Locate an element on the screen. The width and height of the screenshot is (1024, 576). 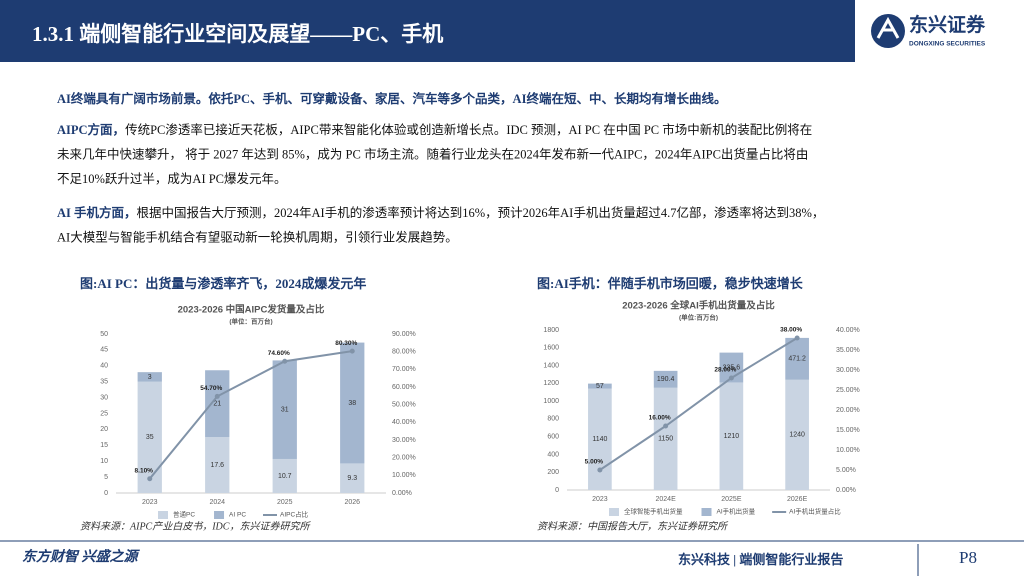
y2-tick-label: 40.00% is located at coordinates (404, 422).